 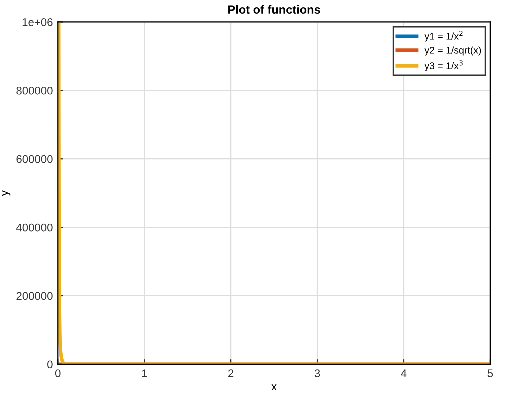 What do you see at coordinates (274, 387) in the screenshot?
I see `x-axis-title: x` at bounding box center [274, 387].